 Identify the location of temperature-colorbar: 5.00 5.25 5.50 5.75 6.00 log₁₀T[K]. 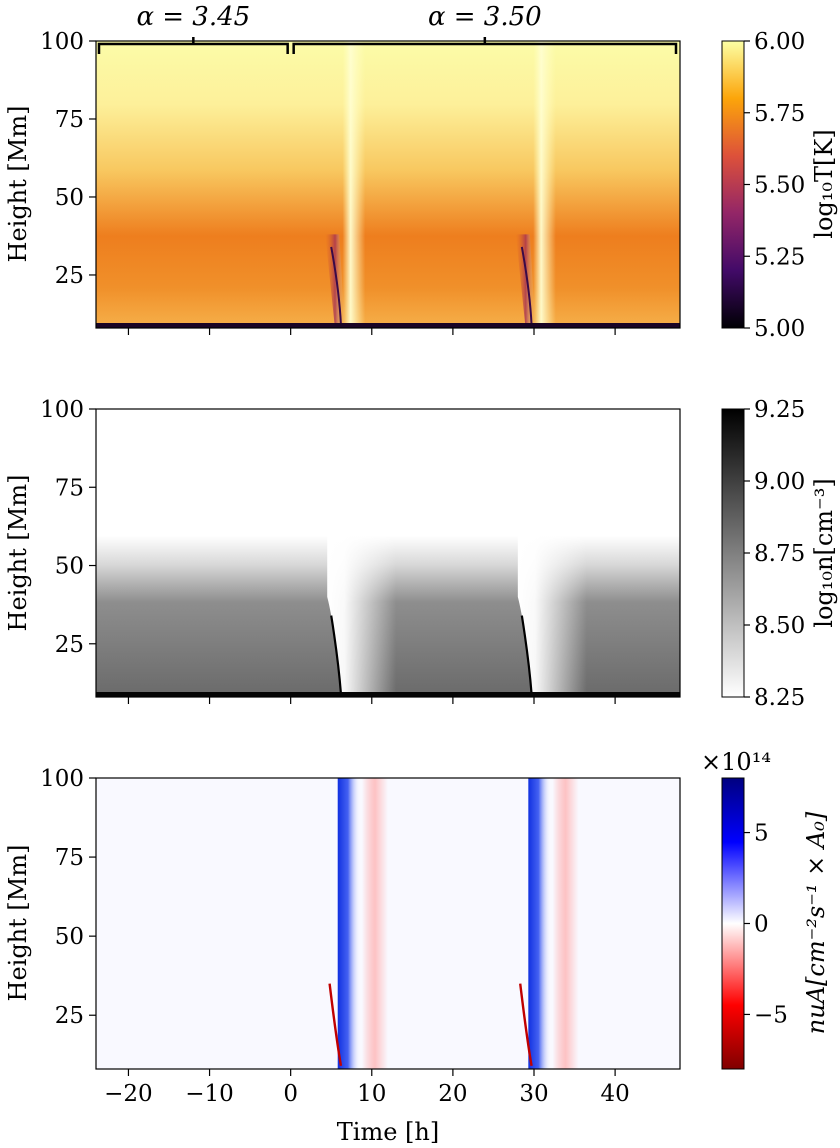
(779, 185).